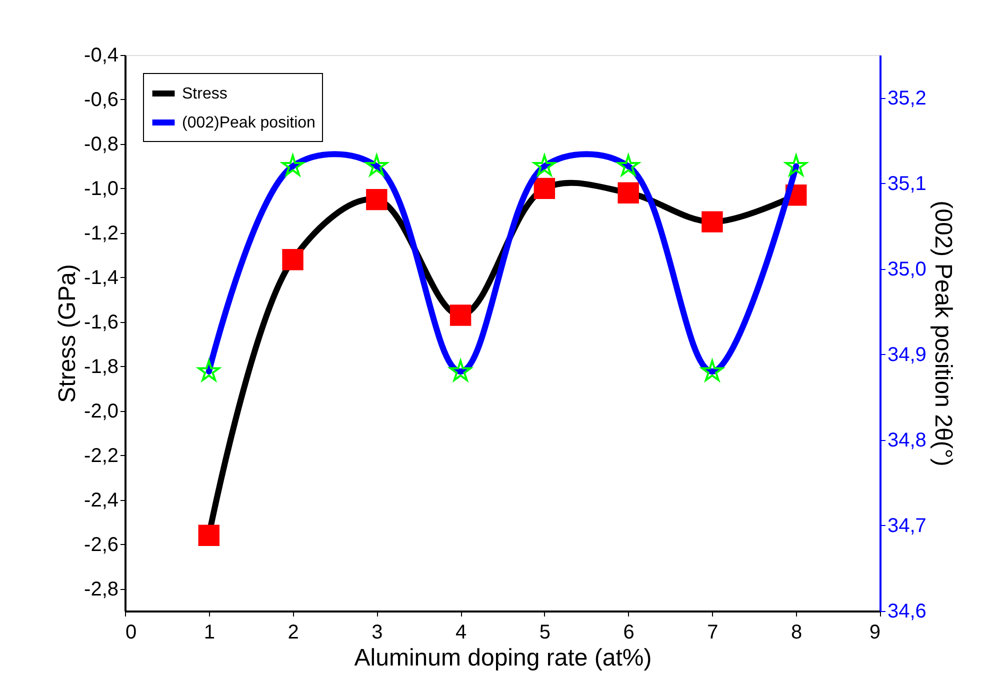  What do you see at coordinates (503, 658) in the screenshot?
I see `x-axis-title: Aluminum doping rate (at%)` at bounding box center [503, 658].